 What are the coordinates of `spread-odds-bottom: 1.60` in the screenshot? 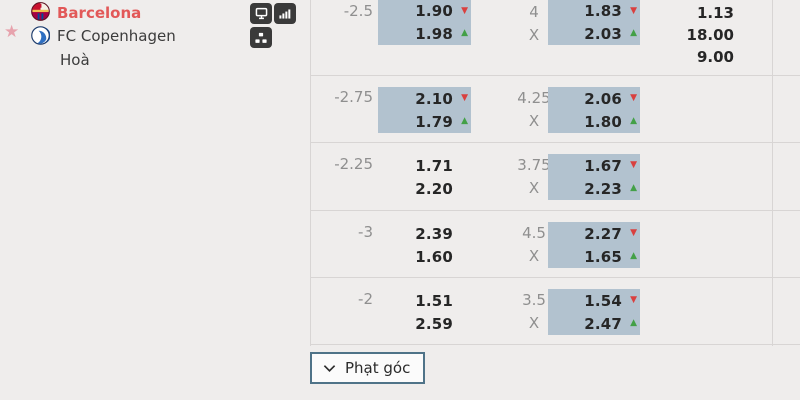 It's located at (434, 256).